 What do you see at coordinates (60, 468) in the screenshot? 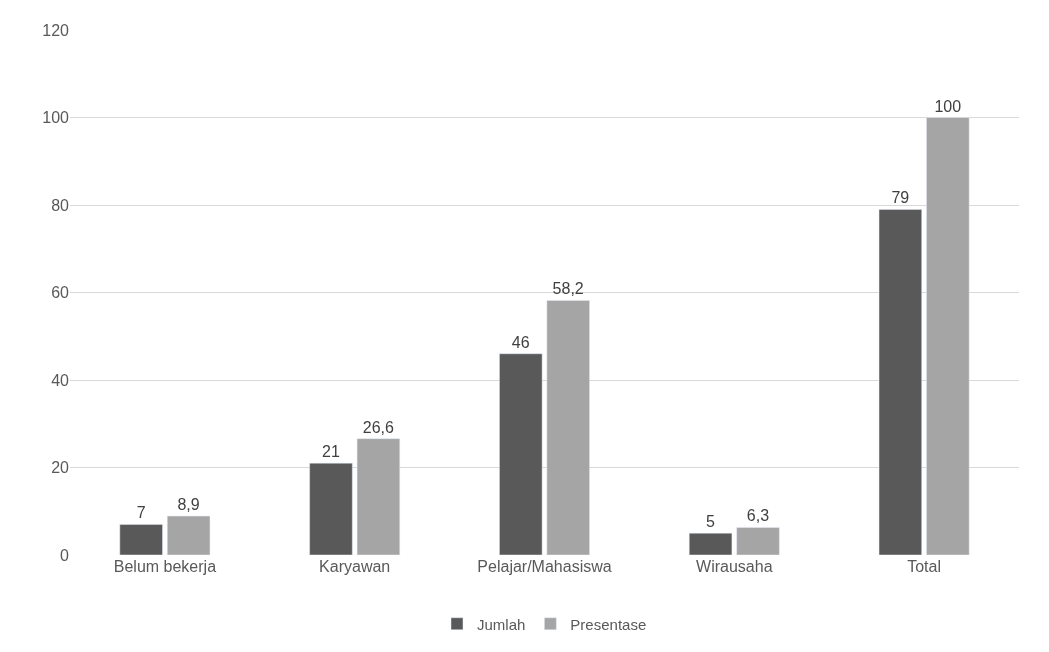
I see `y-tick-label: 20` at bounding box center [60, 468].